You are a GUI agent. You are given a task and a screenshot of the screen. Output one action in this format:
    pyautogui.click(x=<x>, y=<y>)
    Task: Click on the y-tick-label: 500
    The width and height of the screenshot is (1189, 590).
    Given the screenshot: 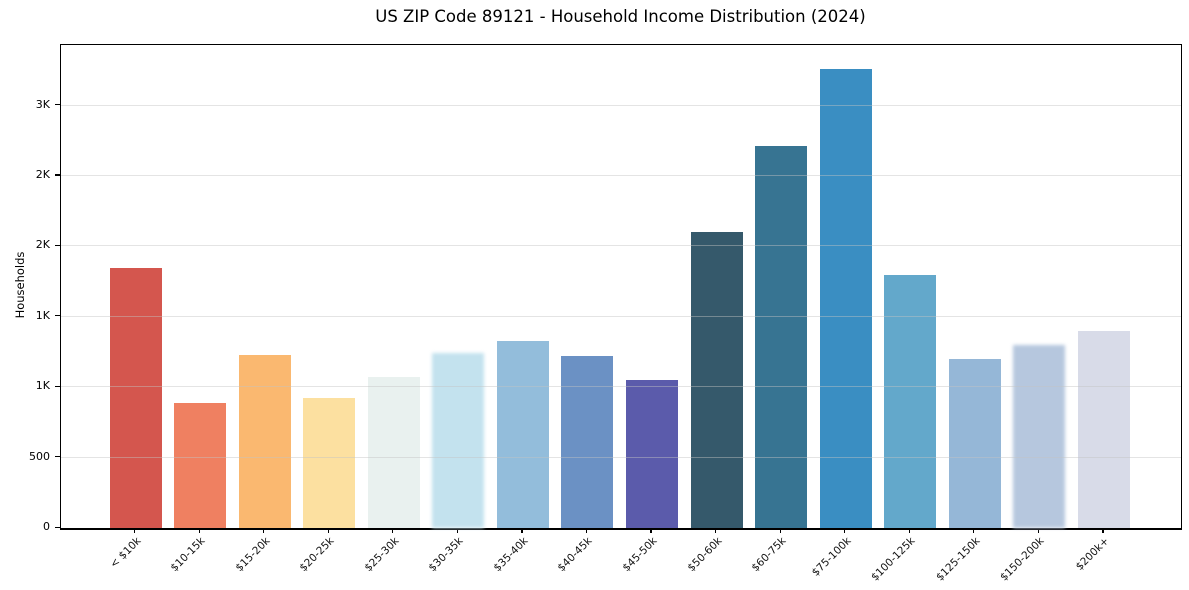 What is the action you would take?
    pyautogui.click(x=39, y=456)
    